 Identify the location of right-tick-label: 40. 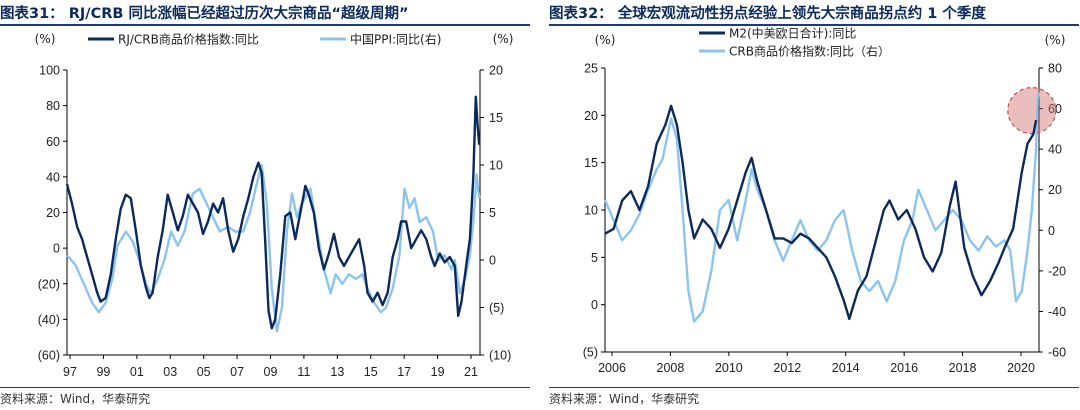
(1055, 150).